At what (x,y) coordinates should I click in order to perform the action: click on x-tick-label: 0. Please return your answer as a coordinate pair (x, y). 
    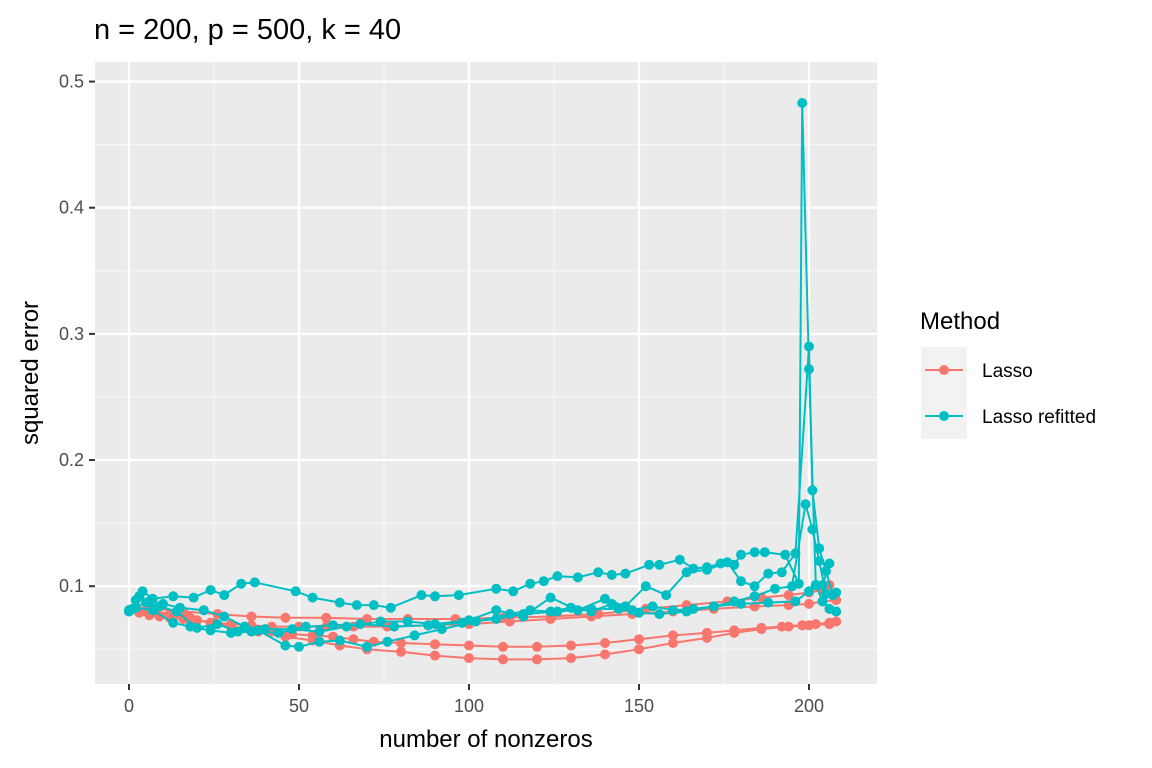
    Looking at the image, I should click on (129, 706).